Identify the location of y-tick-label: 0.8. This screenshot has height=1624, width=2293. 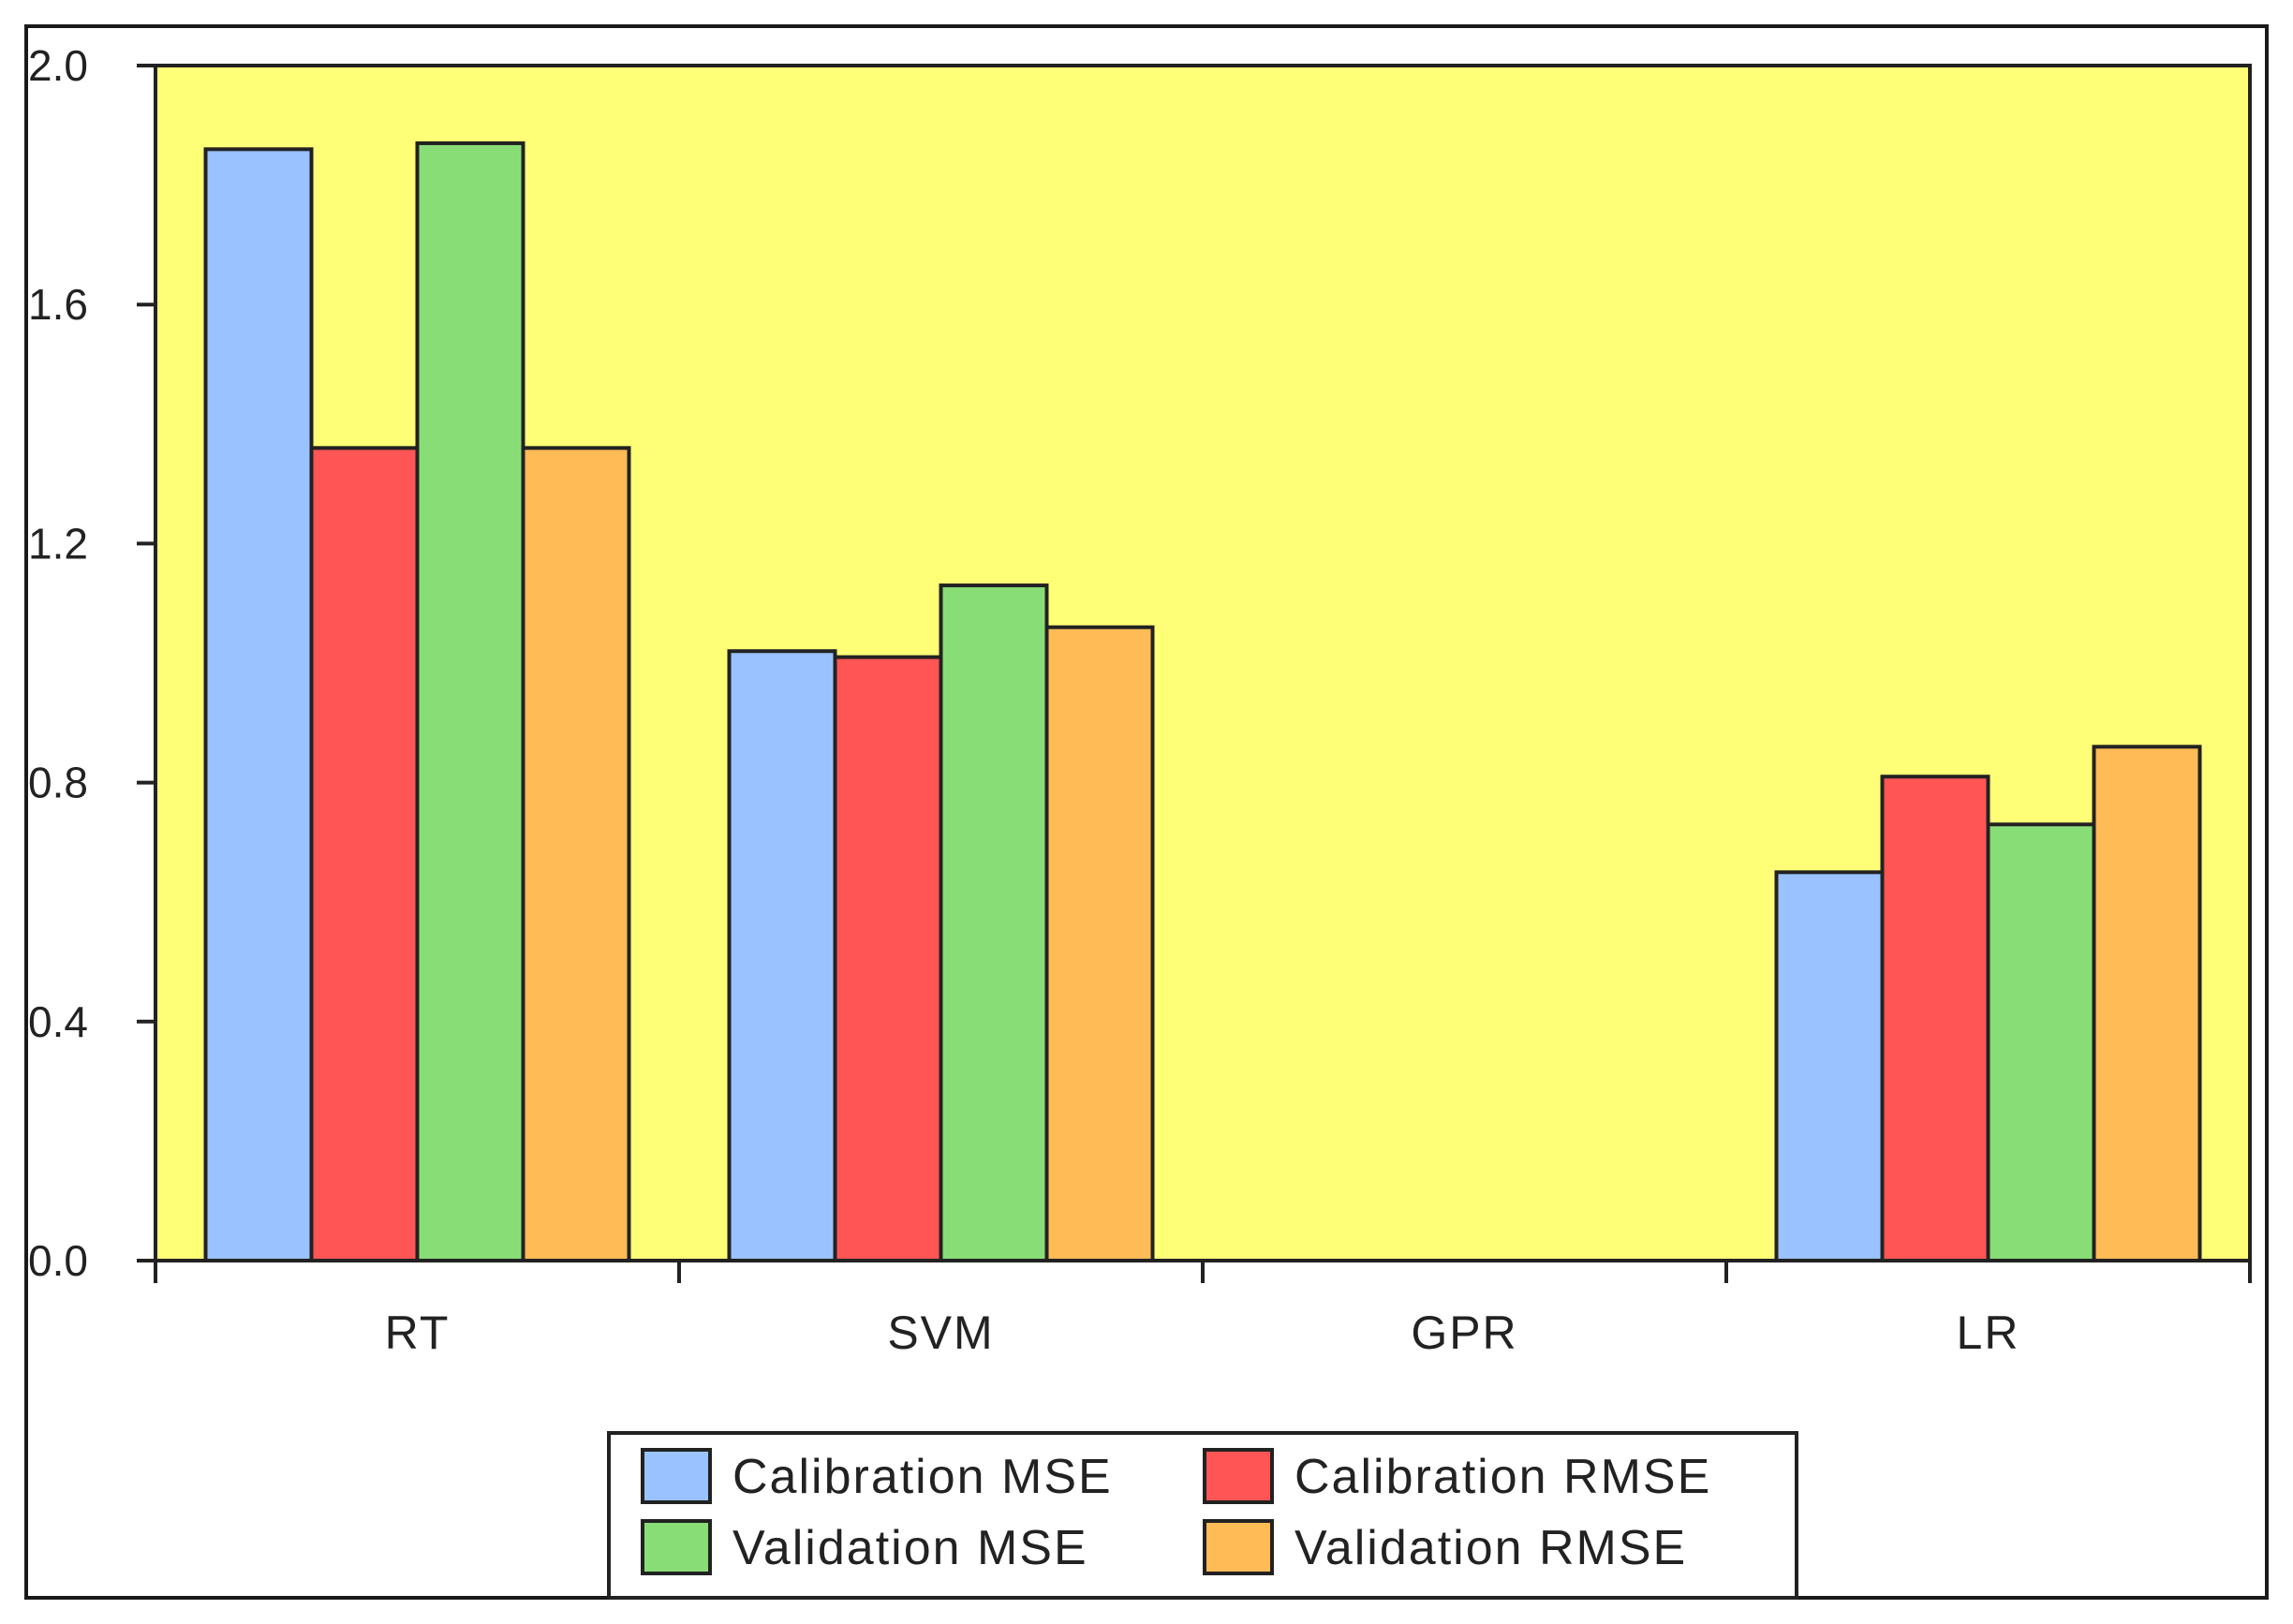
(58, 783).